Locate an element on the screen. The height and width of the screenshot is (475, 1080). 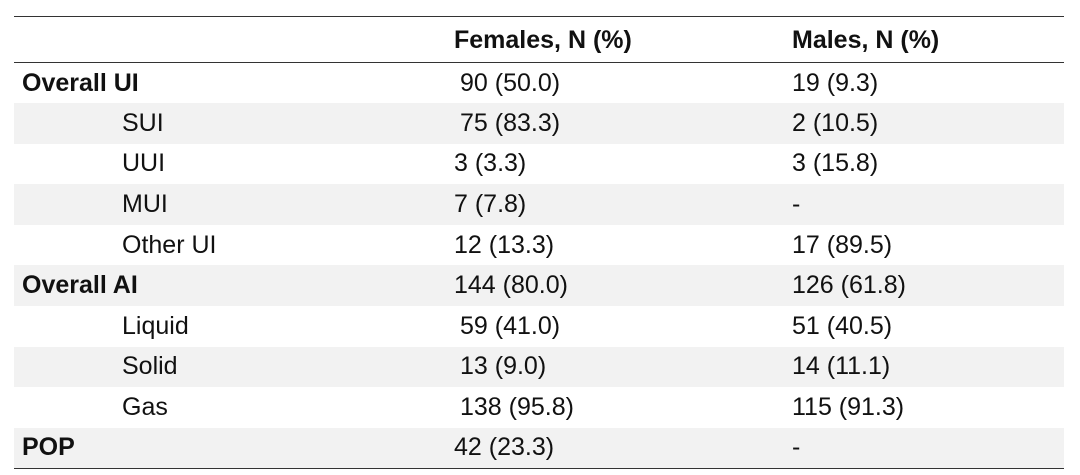
cell-males: 19 (9.3) is located at coordinates (835, 82).